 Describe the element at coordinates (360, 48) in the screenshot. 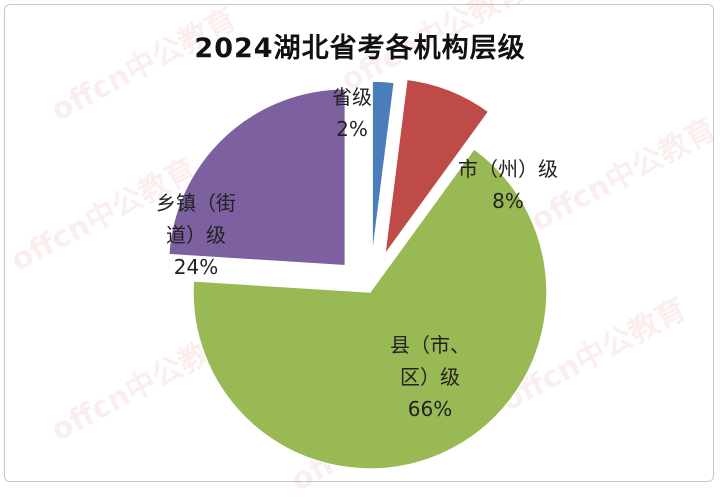

I see `chart-title: 2024湖北省考各机构层级` at that location.